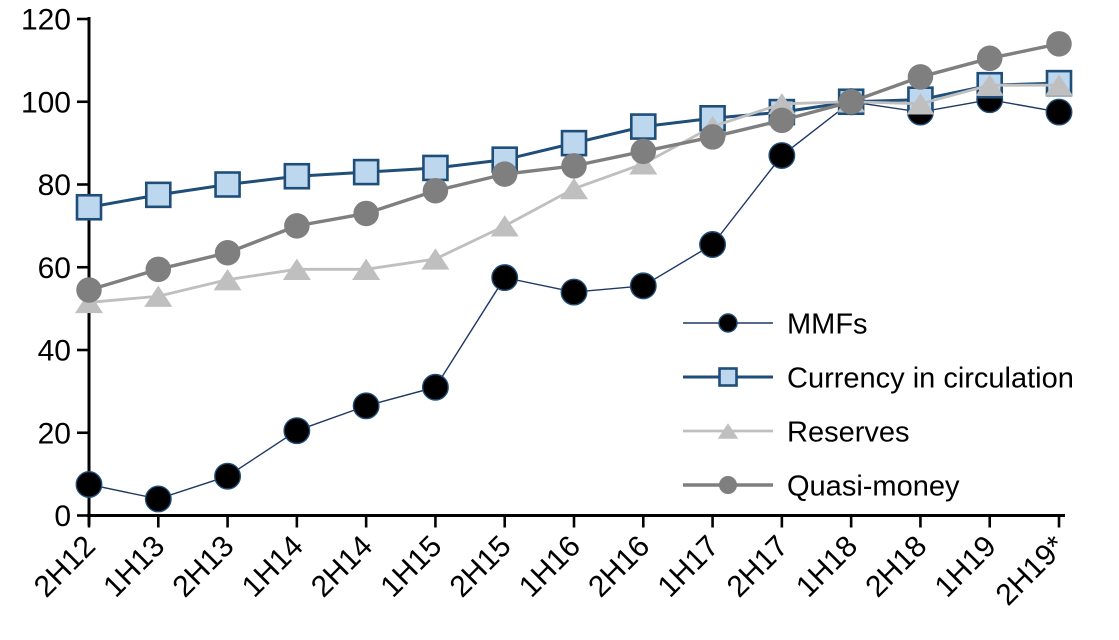 The width and height of the screenshot is (1119, 640). I want to click on x-tick-label: 1H19, so click(966, 567).